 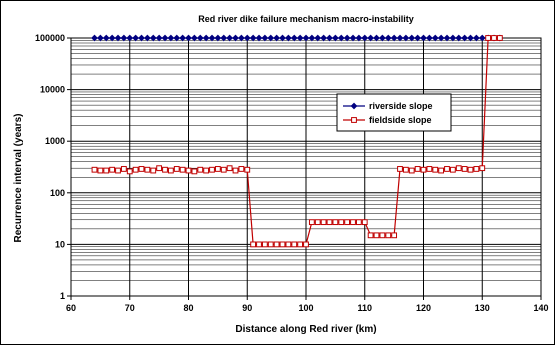 I want to click on y-tick-label: 100000, so click(x=50, y=38).